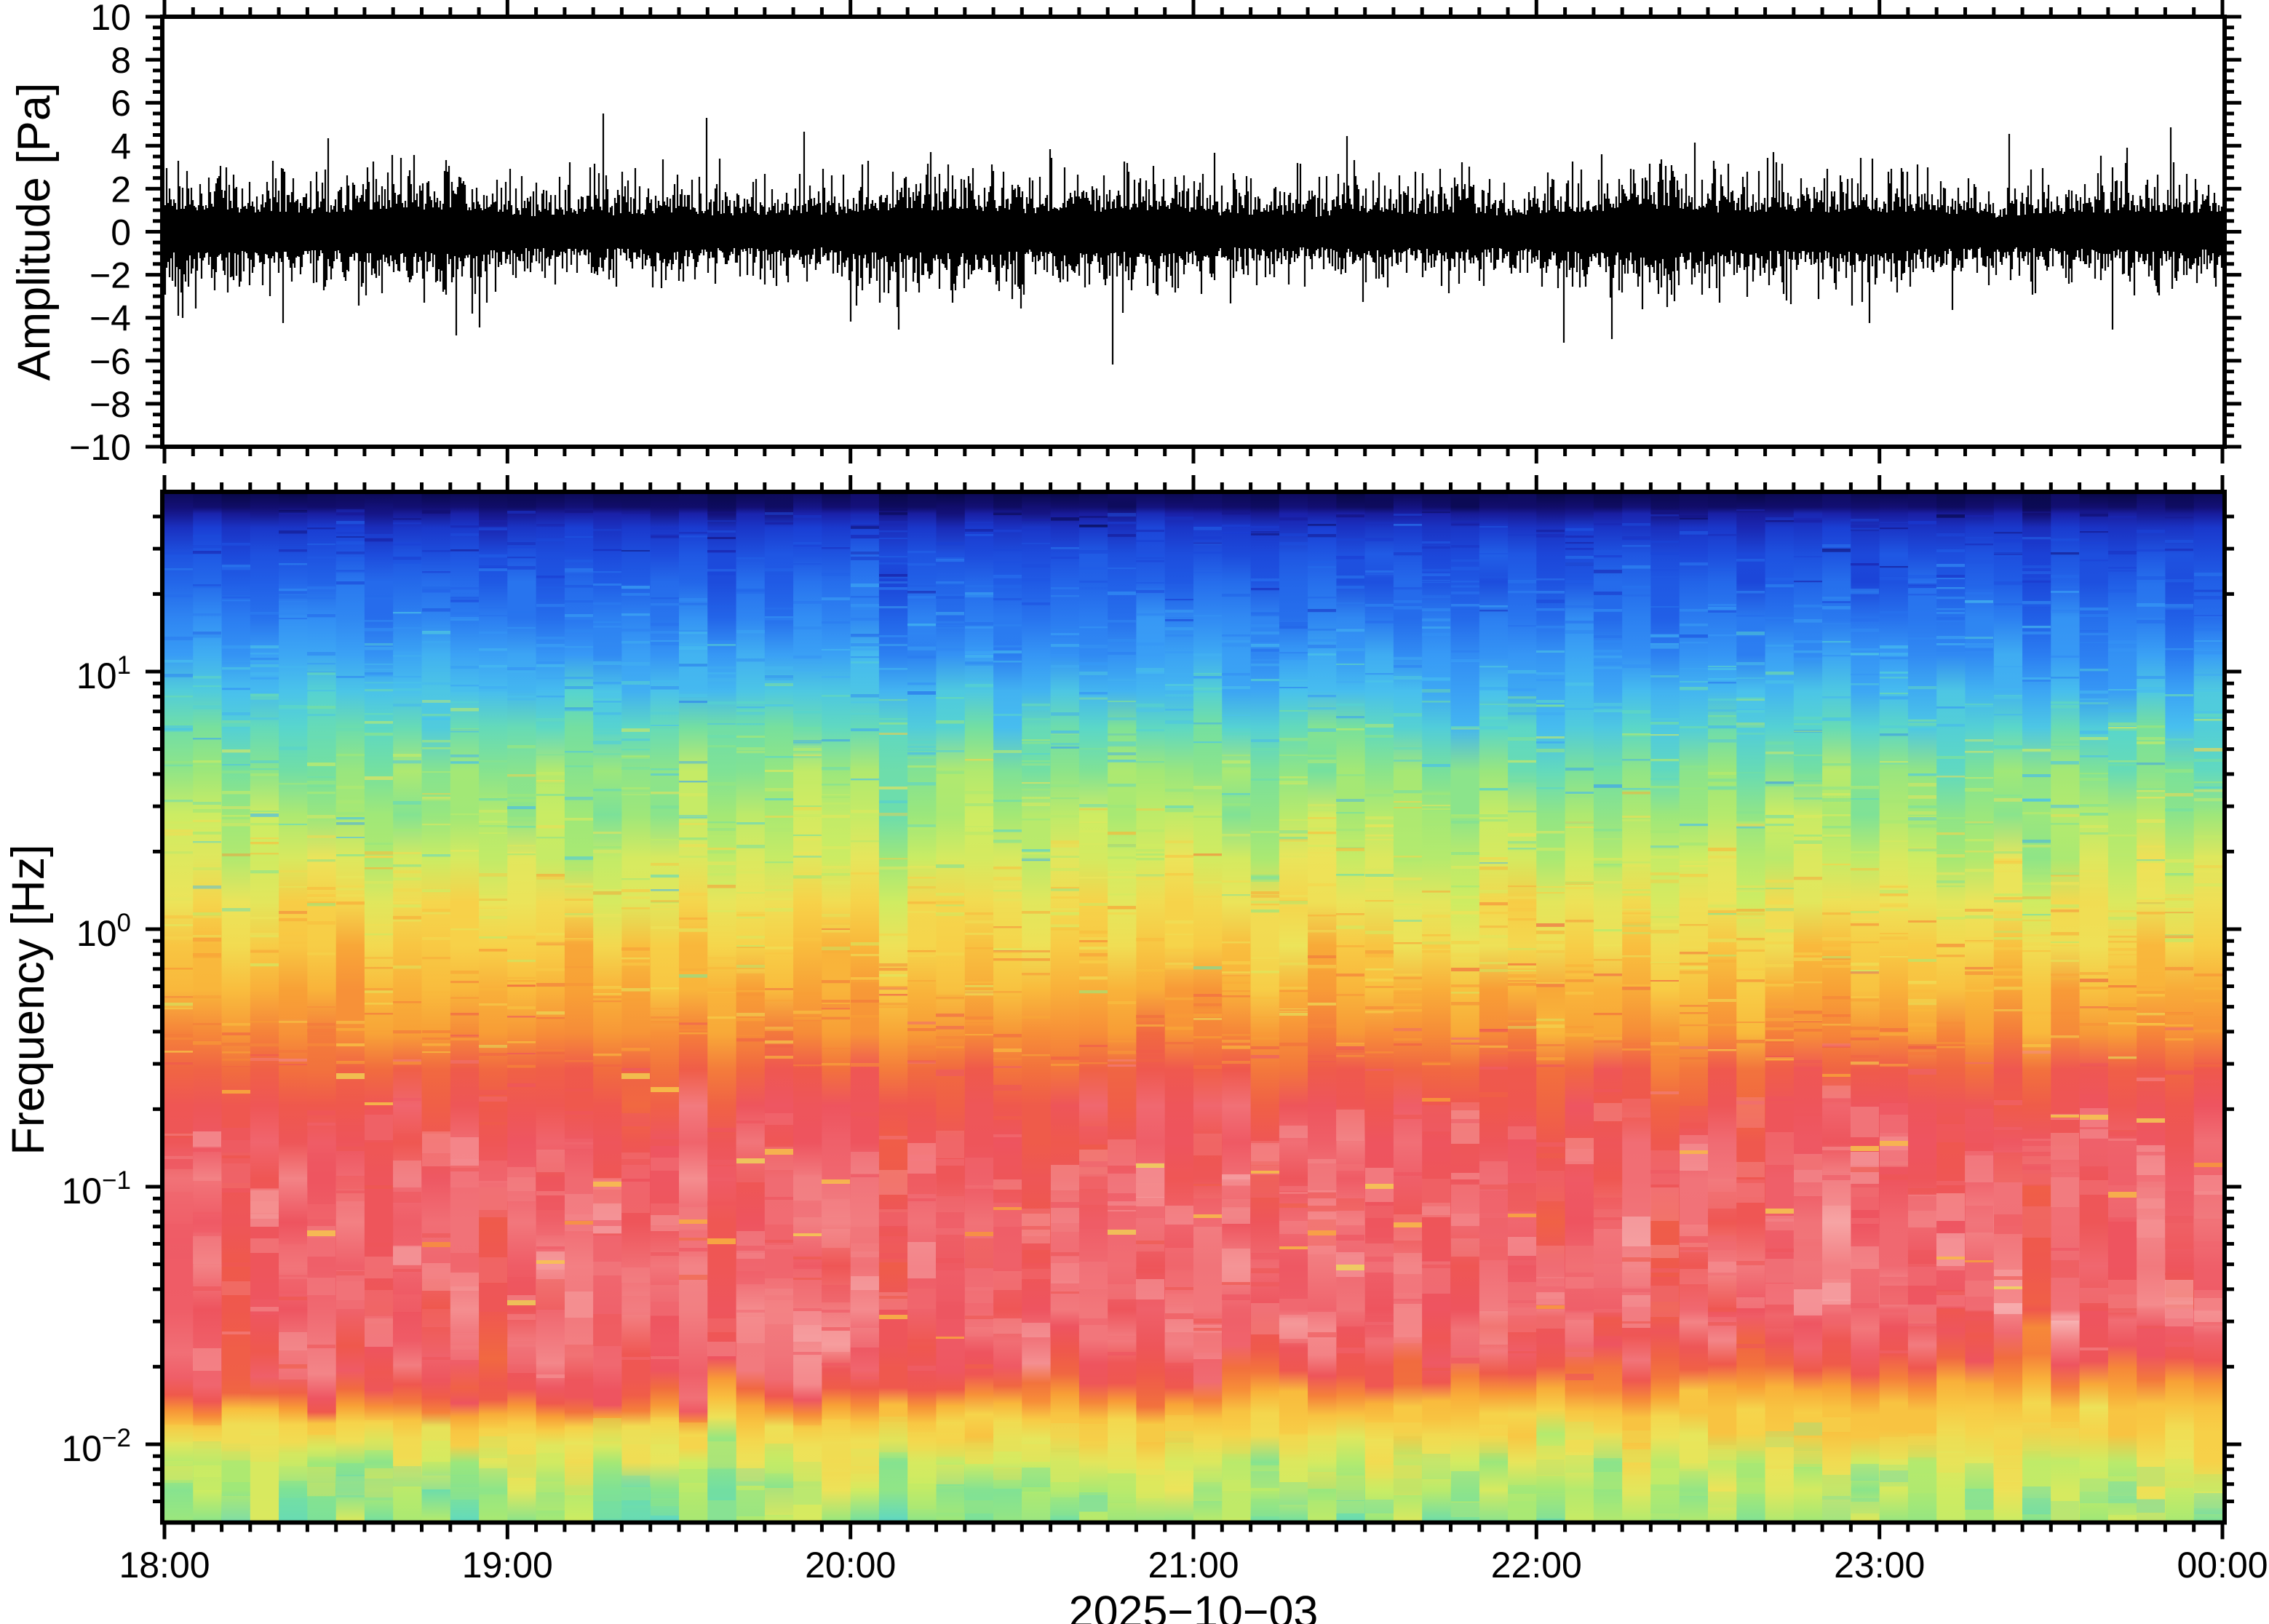 The height and width of the screenshot is (1624, 2269). What do you see at coordinates (29, 999) in the screenshot?
I see `svg-text: Frequency [Hz]` at bounding box center [29, 999].